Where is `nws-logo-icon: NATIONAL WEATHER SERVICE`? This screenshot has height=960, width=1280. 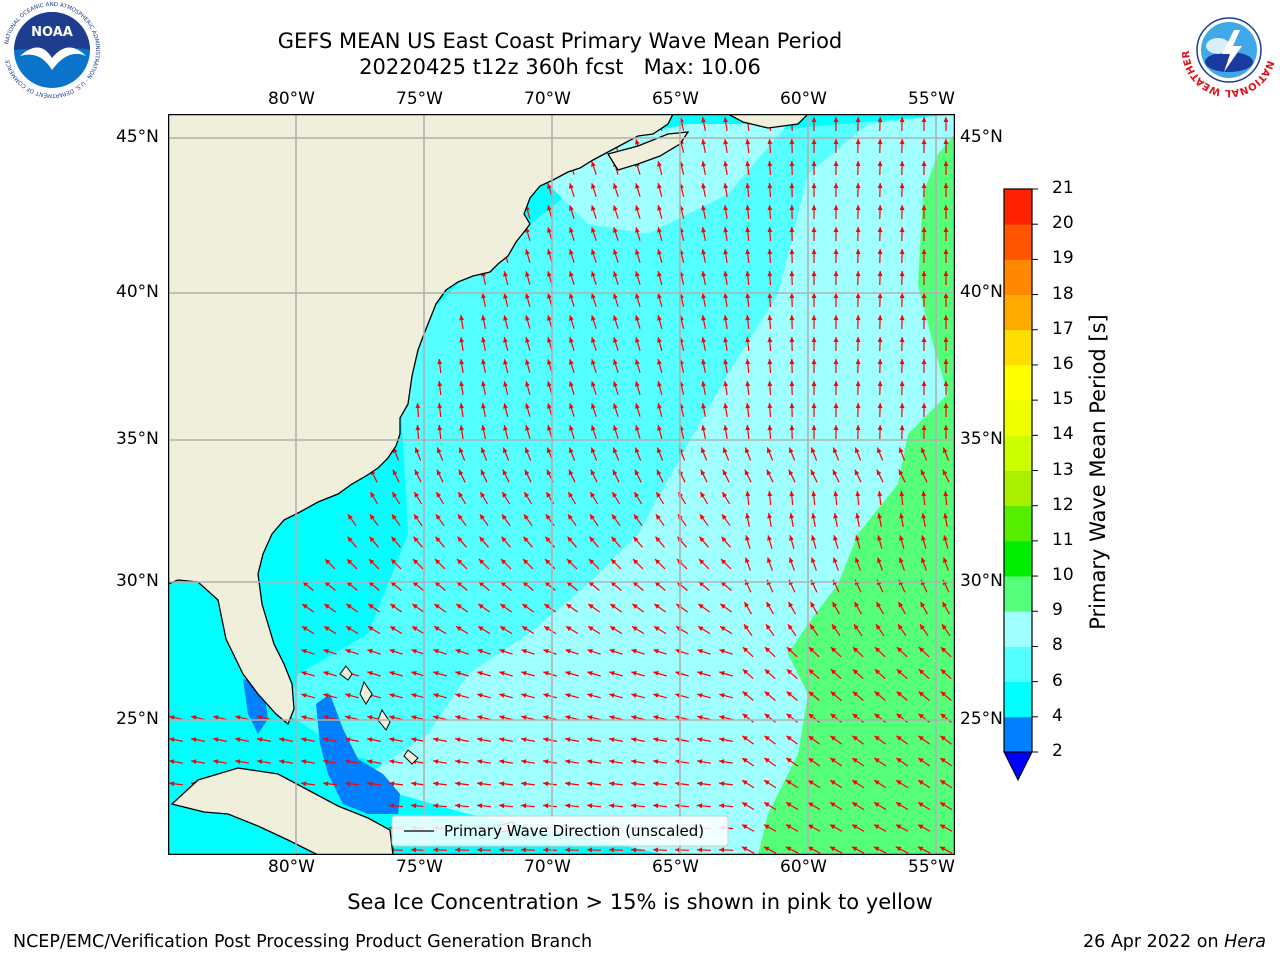
nws-logo-icon: NATIONAL WEATHER SERVICE is located at coordinates (1227, 49).